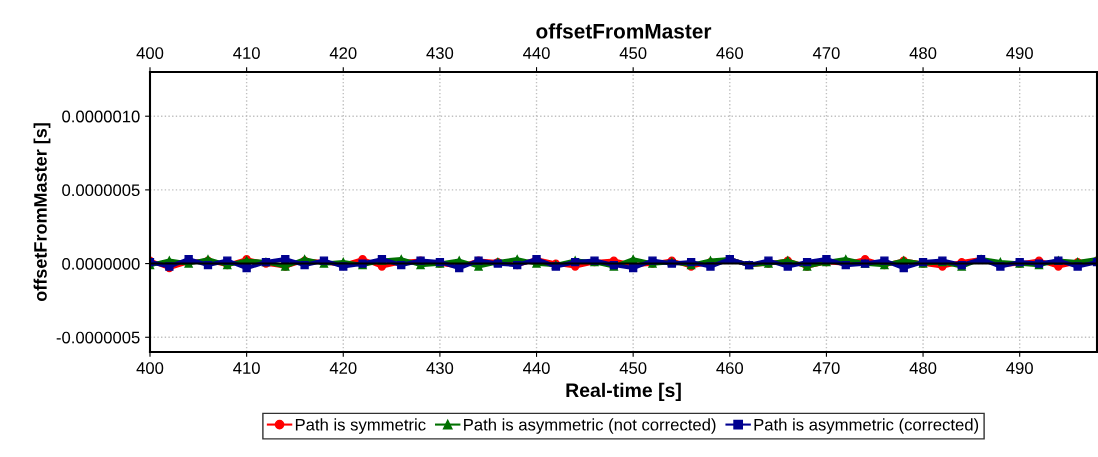 The height and width of the screenshot is (457, 1098). Describe the element at coordinates (826, 53) in the screenshot. I see `x2-tick-label: 470` at that location.